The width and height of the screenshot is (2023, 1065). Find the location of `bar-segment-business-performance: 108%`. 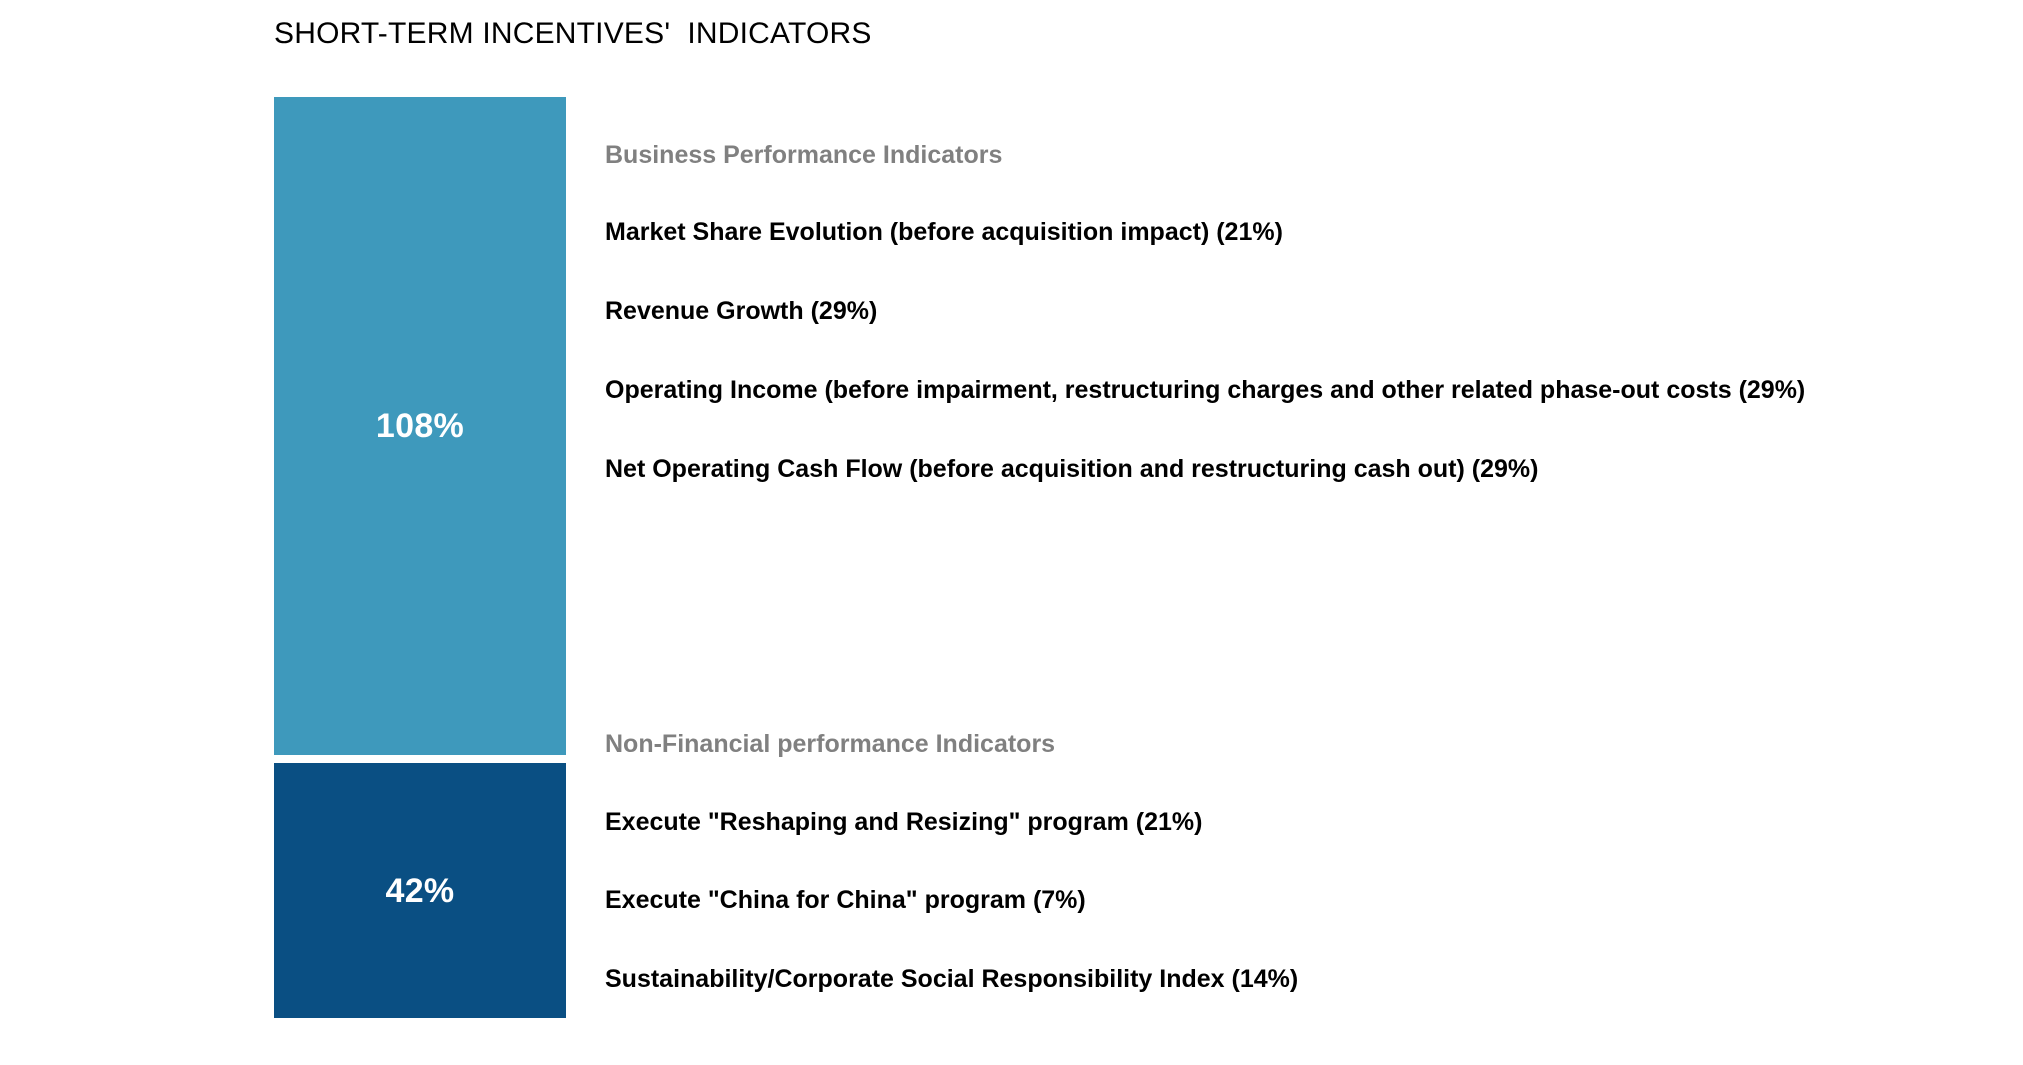

bar-segment-business-performance: 108% is located at coordinates (420, 426).